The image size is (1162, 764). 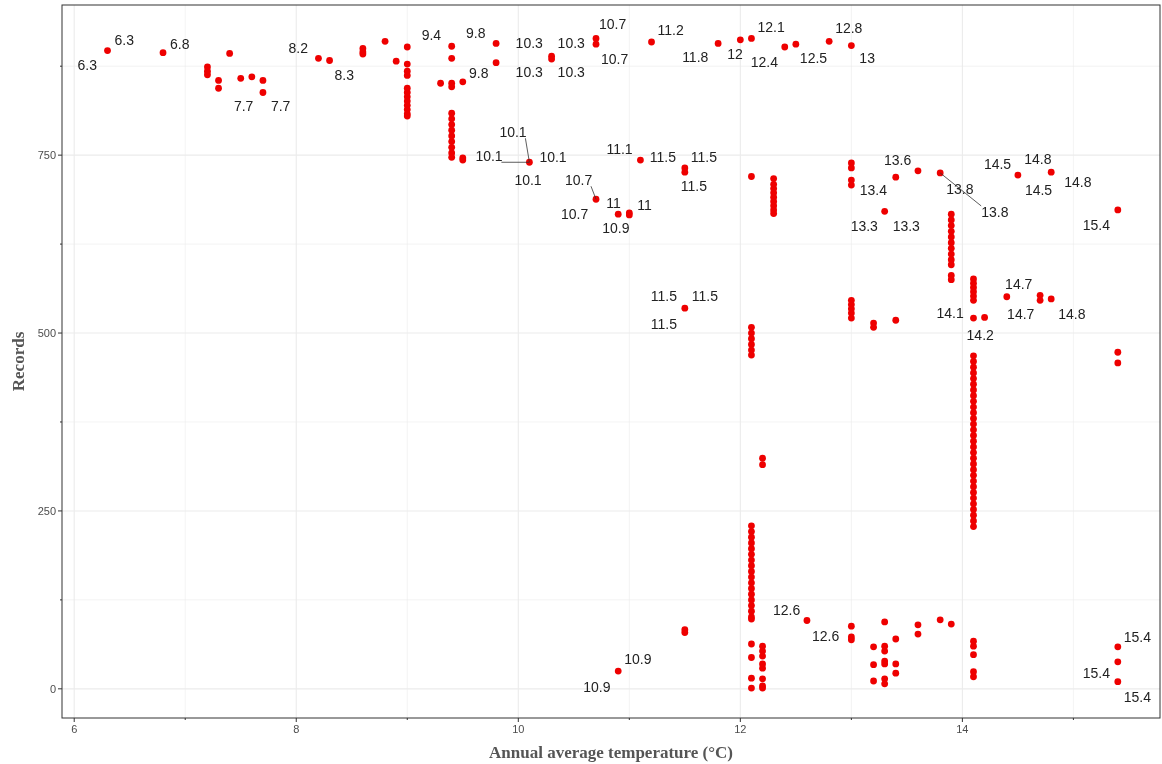 What do you see at coordinates (611, 752) in the screenshot?
I see `x-axis-title: Annual average temperature (°C)` at bounding box center [611, 752].